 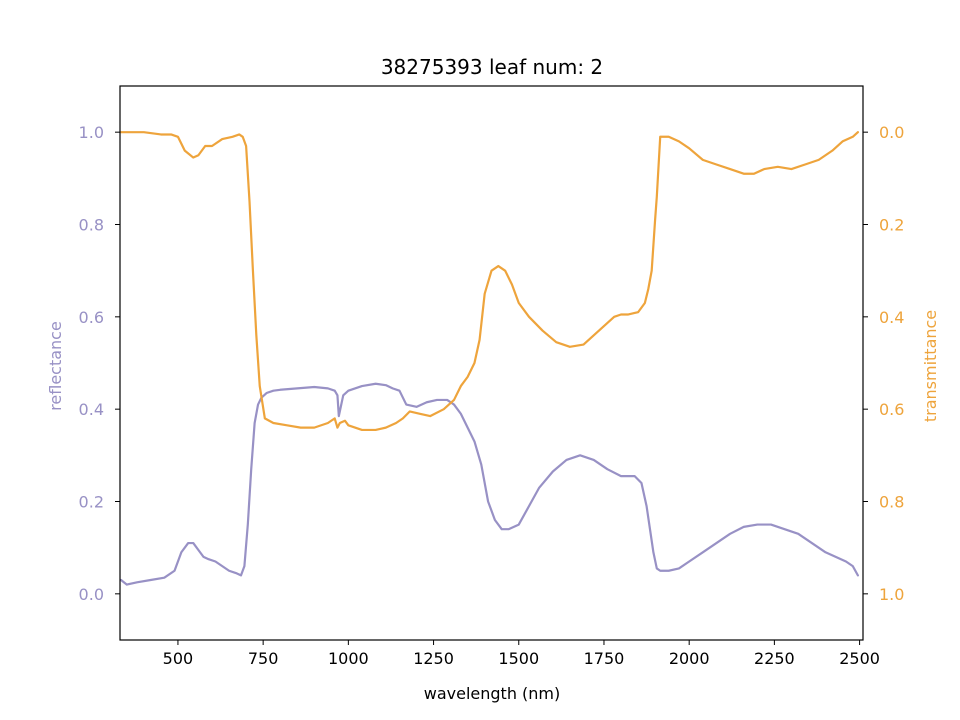 I want to click on x-tick-label: 2250, so click(x=774, y=658).